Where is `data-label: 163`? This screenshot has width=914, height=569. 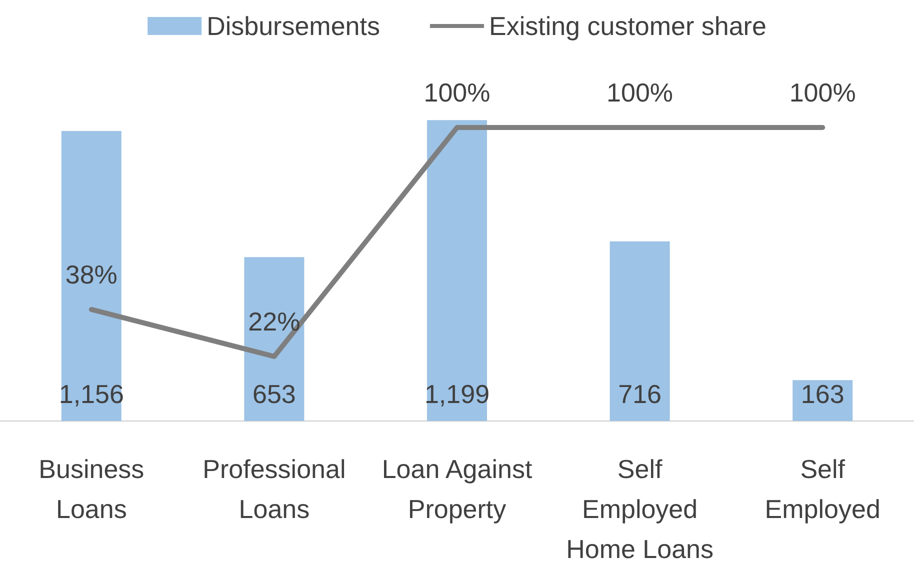
data-label: 163 is located at coordinates (822, 394).